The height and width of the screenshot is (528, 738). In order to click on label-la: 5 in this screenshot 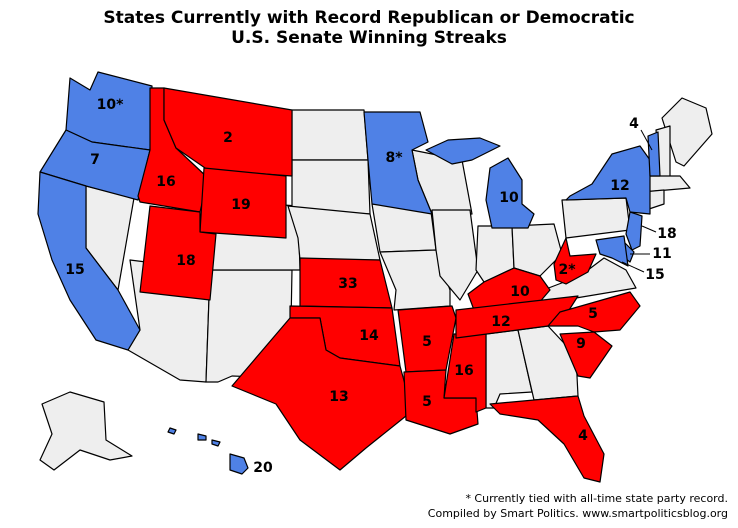, I will do `click(427, 402)`.